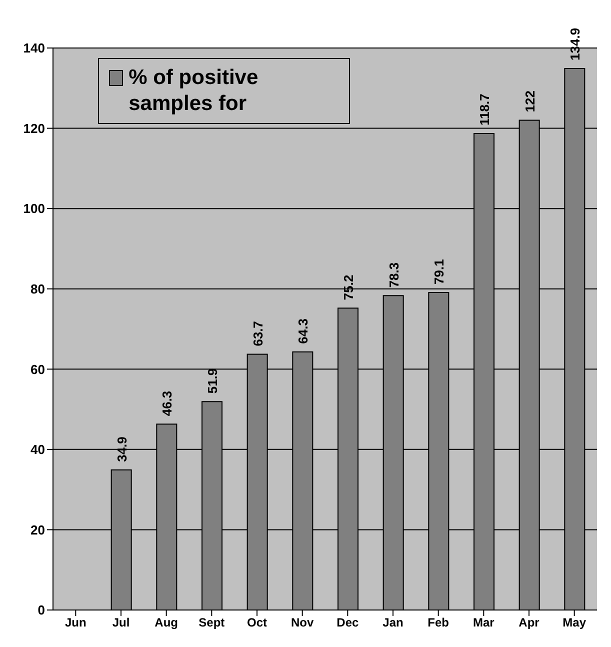 The image size is (611, 647). Describe the element at coordinates (37, 450) in the screenshot. I see `y-tick-label: 40` at that location.